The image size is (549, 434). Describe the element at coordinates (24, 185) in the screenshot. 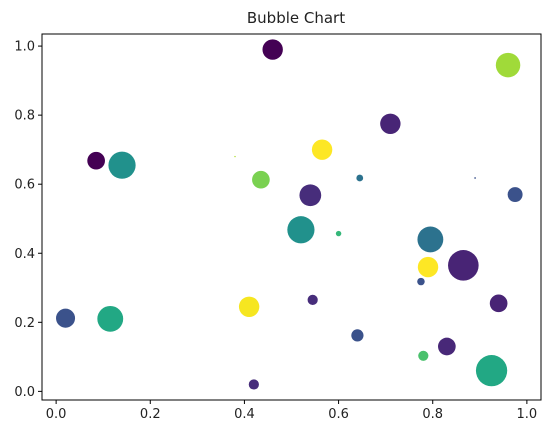

I see `y-tick-label: 0.6` at that location.